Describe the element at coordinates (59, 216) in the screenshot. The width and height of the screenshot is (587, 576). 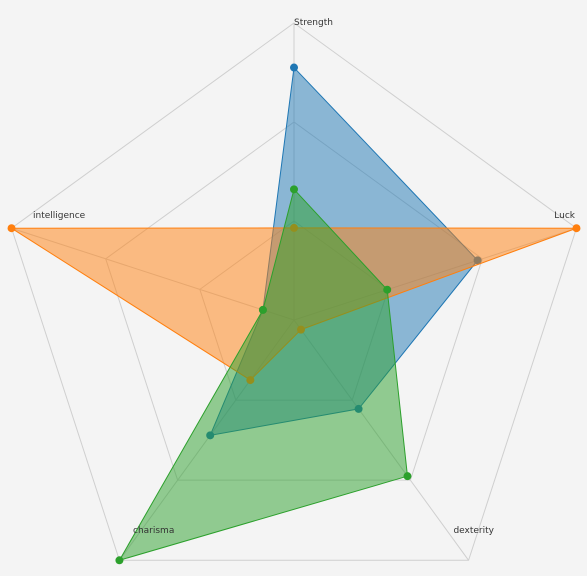
I see `axis-label-intelligence: intelligence` at that location.